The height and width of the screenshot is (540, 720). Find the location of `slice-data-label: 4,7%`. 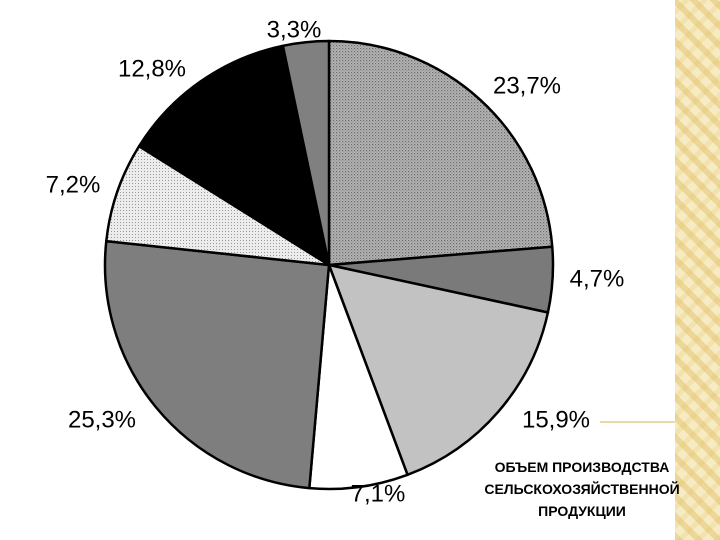

slice-data-label: 4,7% is located at coordinates (597, 279).